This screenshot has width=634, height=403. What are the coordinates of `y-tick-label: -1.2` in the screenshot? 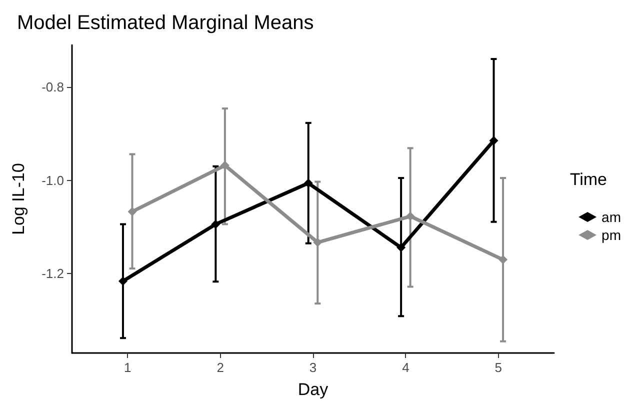 It's located at (53, 274).